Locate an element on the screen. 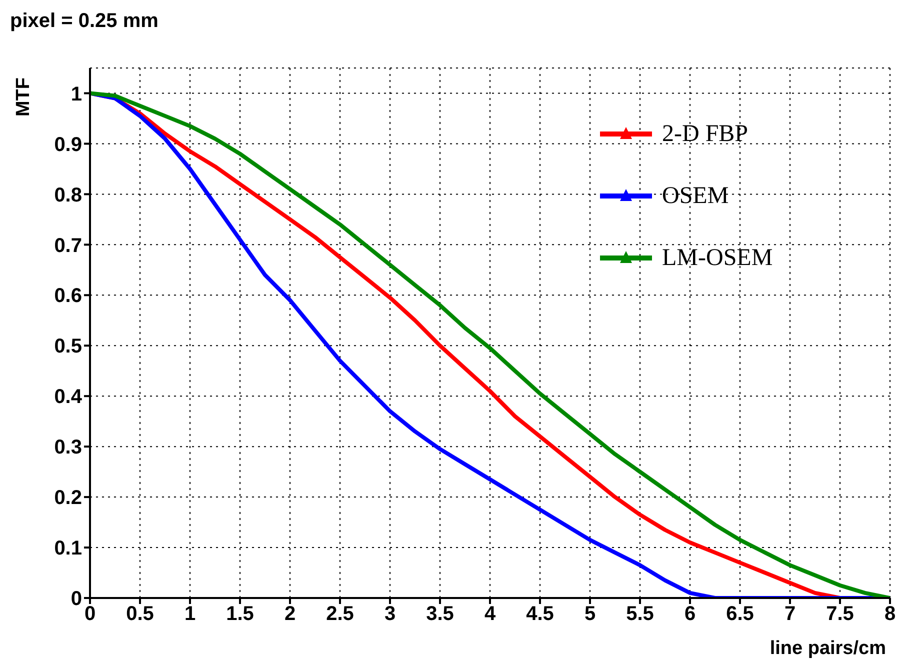 The image size is (898, 669). legend-label: 2-D FBP is located at coordinates (705, 134).